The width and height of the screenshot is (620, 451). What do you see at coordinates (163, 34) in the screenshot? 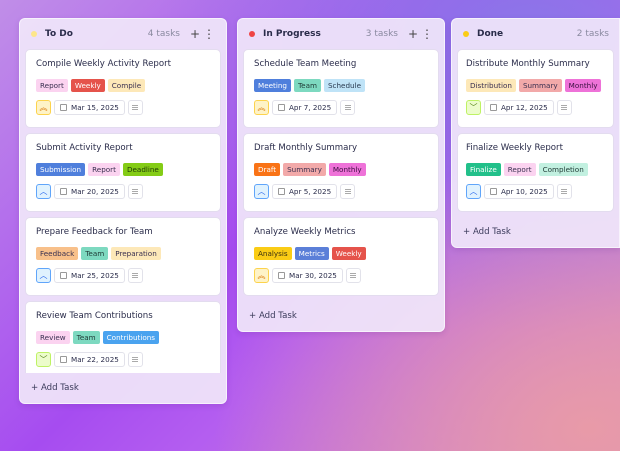
I see `task-count: 4 tasks` at bounding box center [163, 34].